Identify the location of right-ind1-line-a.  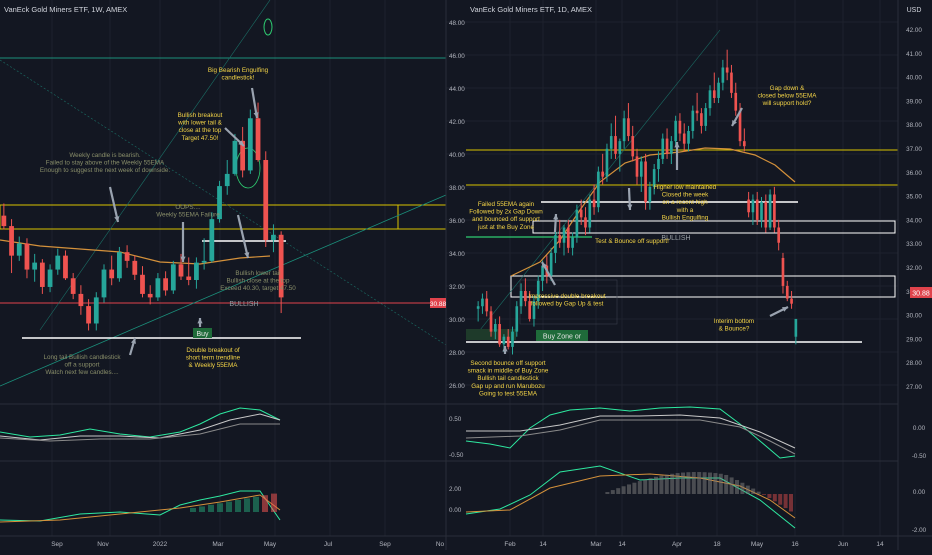
(630, 432).